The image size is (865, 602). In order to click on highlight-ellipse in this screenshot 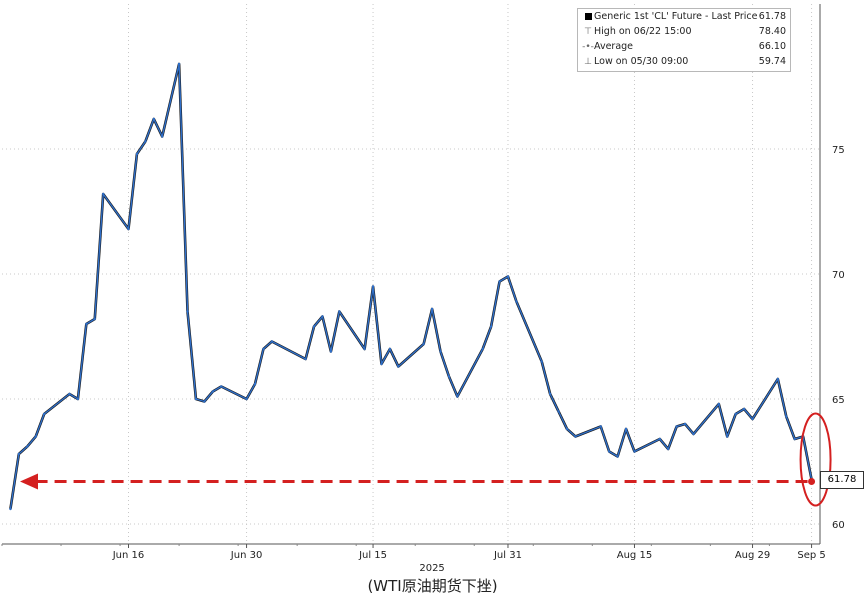, I will do `click(815, 459)`.